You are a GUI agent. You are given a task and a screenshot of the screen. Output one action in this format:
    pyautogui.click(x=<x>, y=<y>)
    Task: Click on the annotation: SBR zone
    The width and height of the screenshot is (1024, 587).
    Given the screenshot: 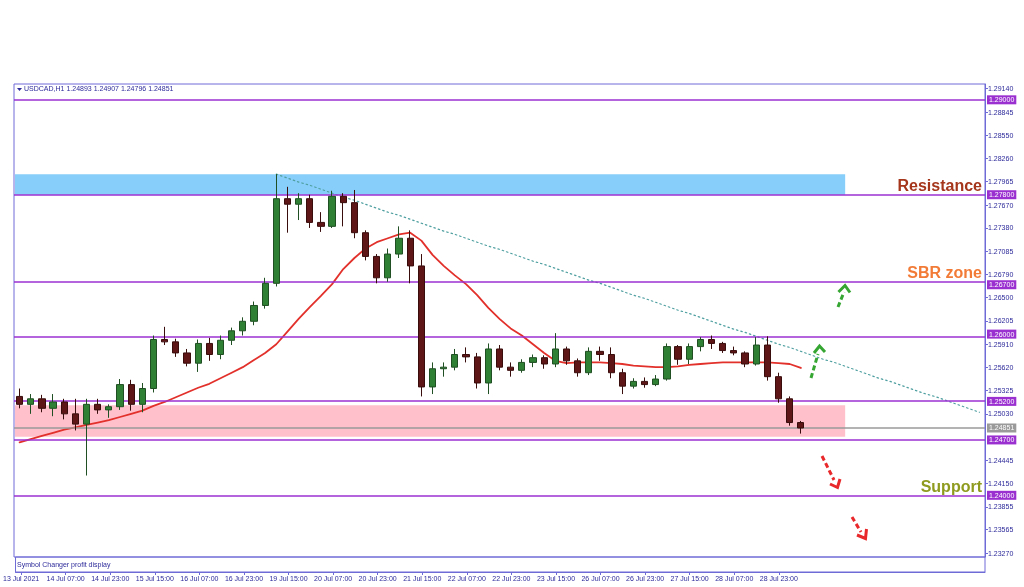 What is the action you would take?
    pyautogui.click(x=945, y=273)
    